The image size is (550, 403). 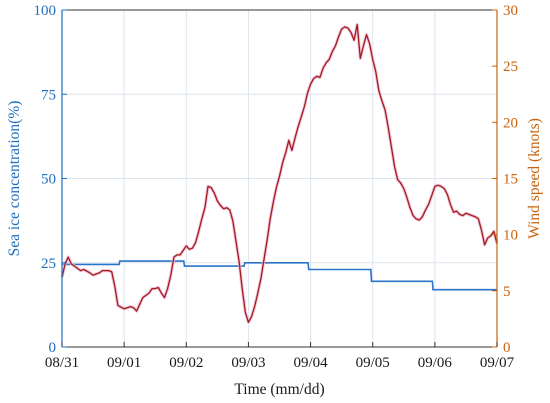 What do you see at coordinates (62, 363) in the screenshot?
I see `x-tick-label: 08/31` at bounding box center [62, 363].